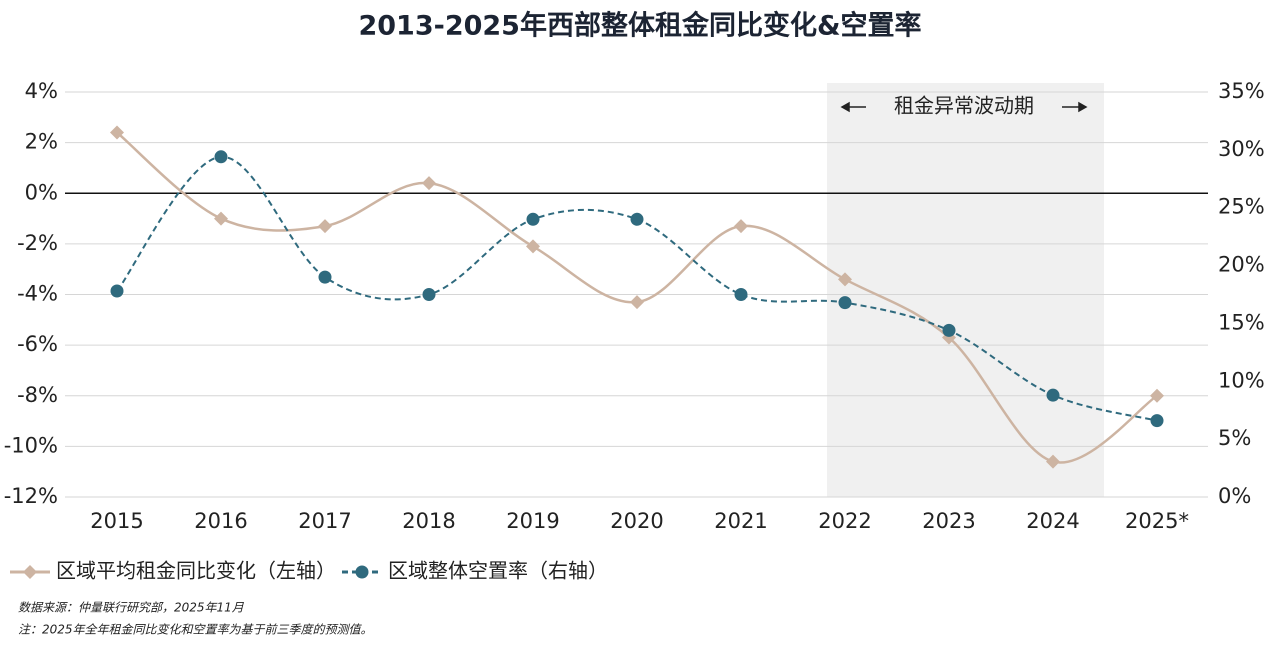 This screenshot has width=1280, height=654. I want to click on y-tick-label: -12%, so click(31, 496).